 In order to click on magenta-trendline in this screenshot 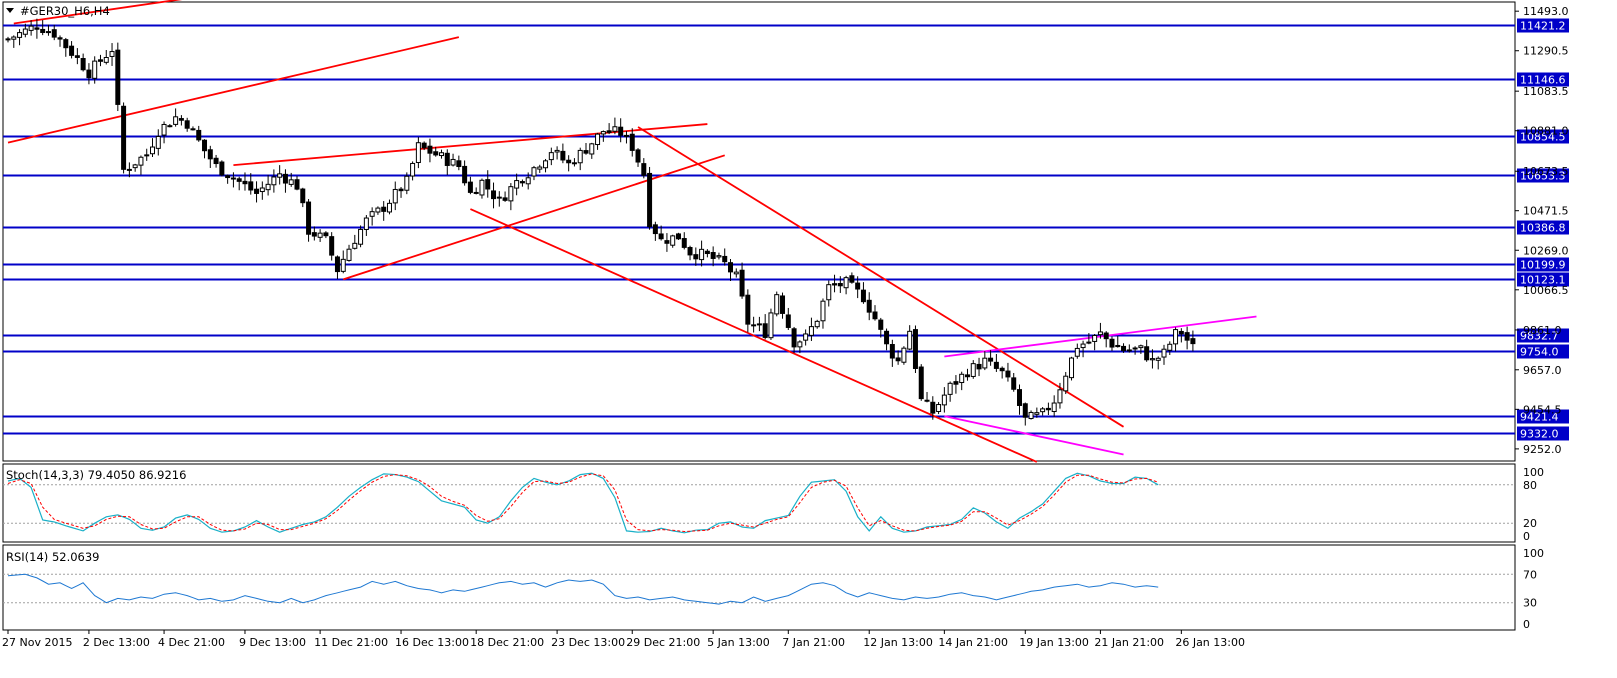, I will do `click(1034, 435)`.